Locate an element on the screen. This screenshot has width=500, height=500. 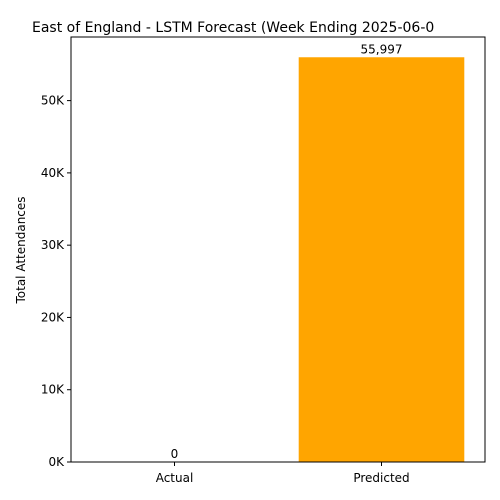
y-tick-label: 50K is located at coordinates (53, 101).